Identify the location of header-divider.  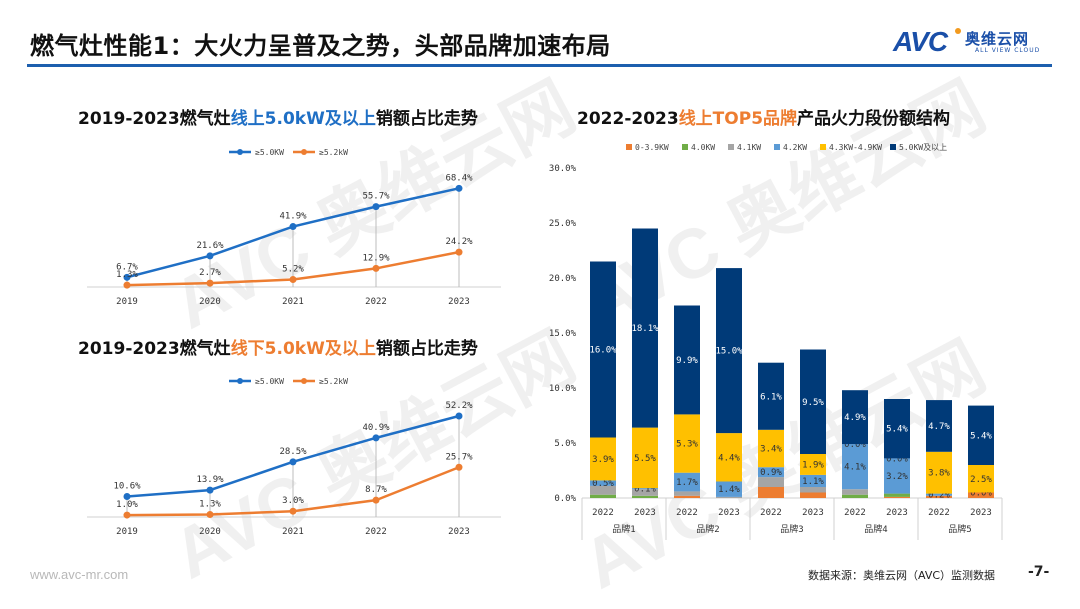
(539, 65).